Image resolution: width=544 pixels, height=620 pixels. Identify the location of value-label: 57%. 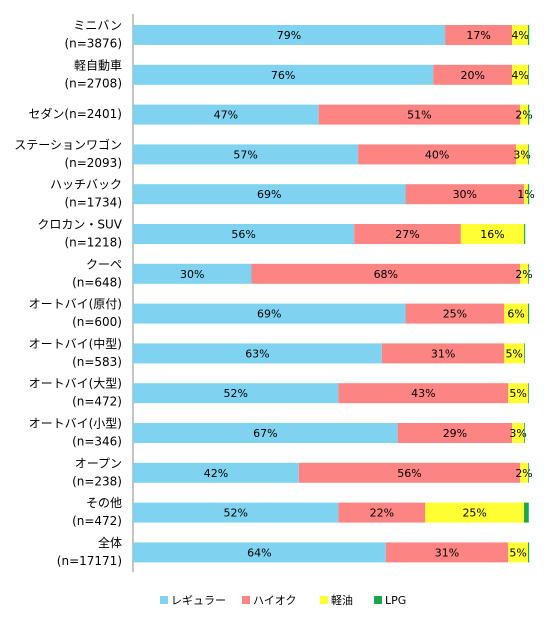
(245, 154).